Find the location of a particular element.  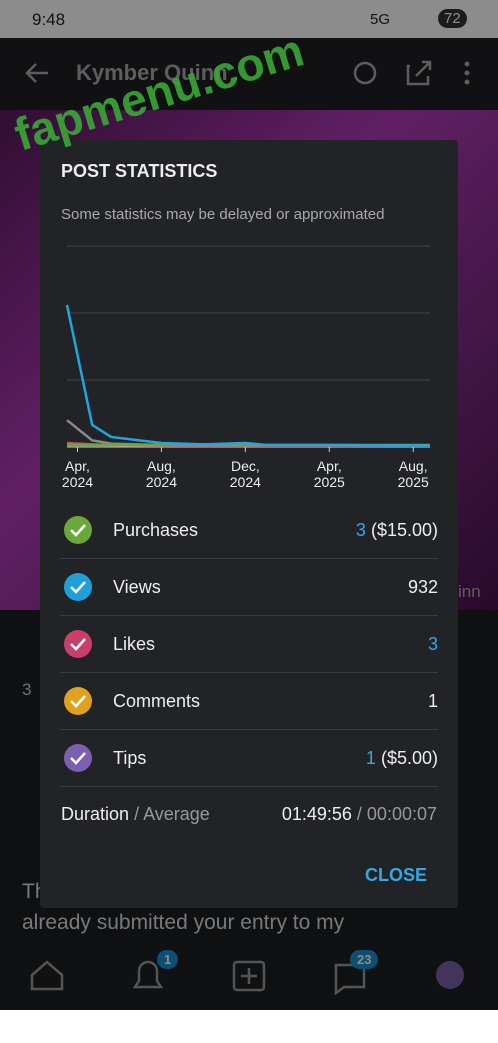

duration-label: Duration / Average is located at coordinates (135, 814).